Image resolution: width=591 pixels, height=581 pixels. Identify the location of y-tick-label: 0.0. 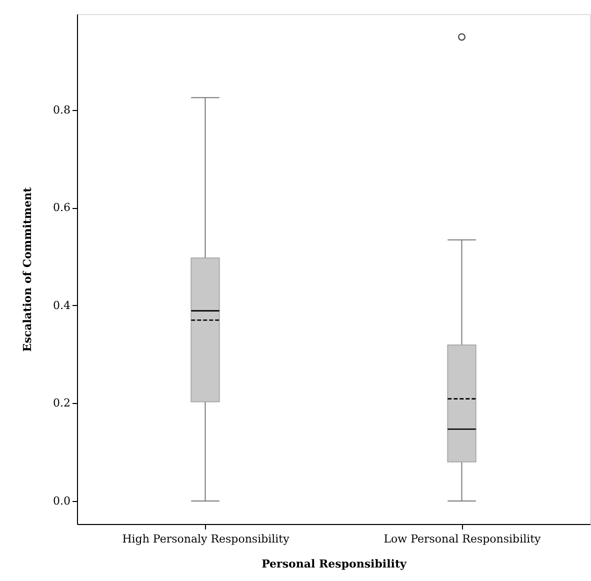
(61, 501).